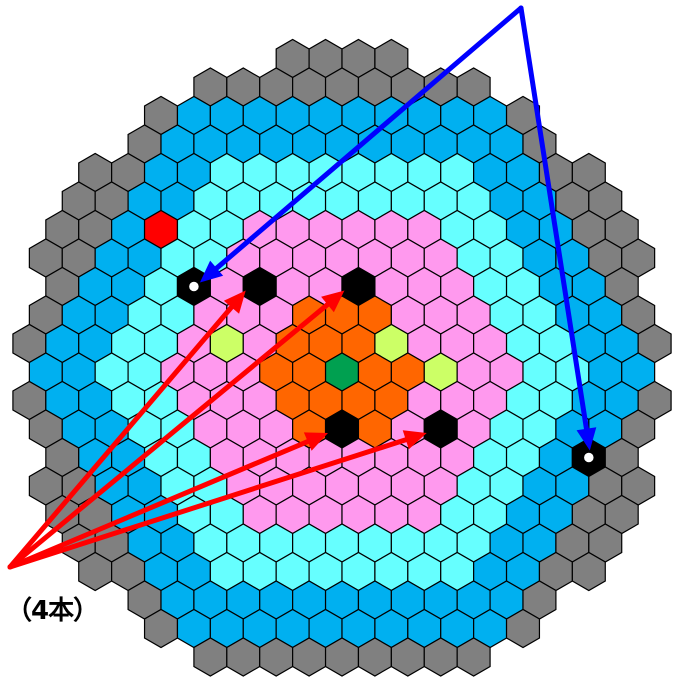 The height and width of the screenshot is (677, 688). I want to click on red-arrow-4-shaft, so click(208, 503).